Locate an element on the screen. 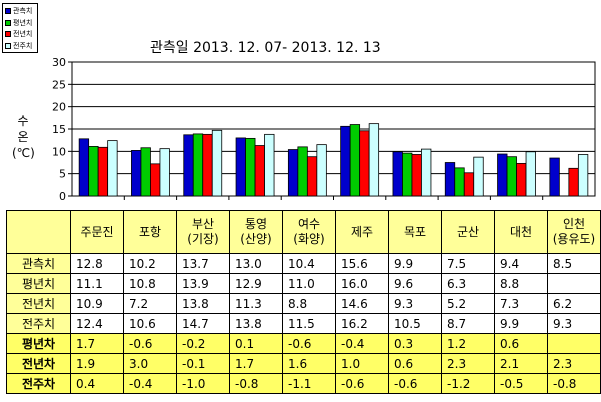 This screenshot has width=601, height=402. row-label-cell: 전주차 is located at coordinates (38, 383).